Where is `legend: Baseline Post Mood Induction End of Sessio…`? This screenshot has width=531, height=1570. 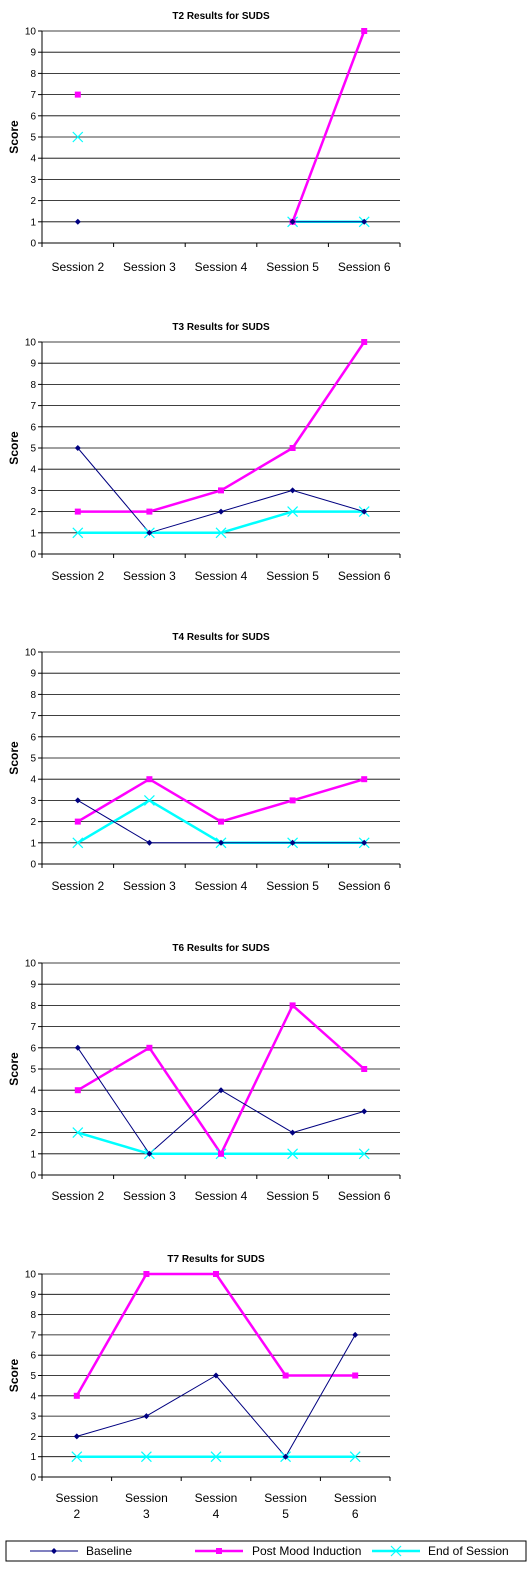 legend: Baseline Post Mood Induction End of Sessio… is located at coordinates (266, 1551).